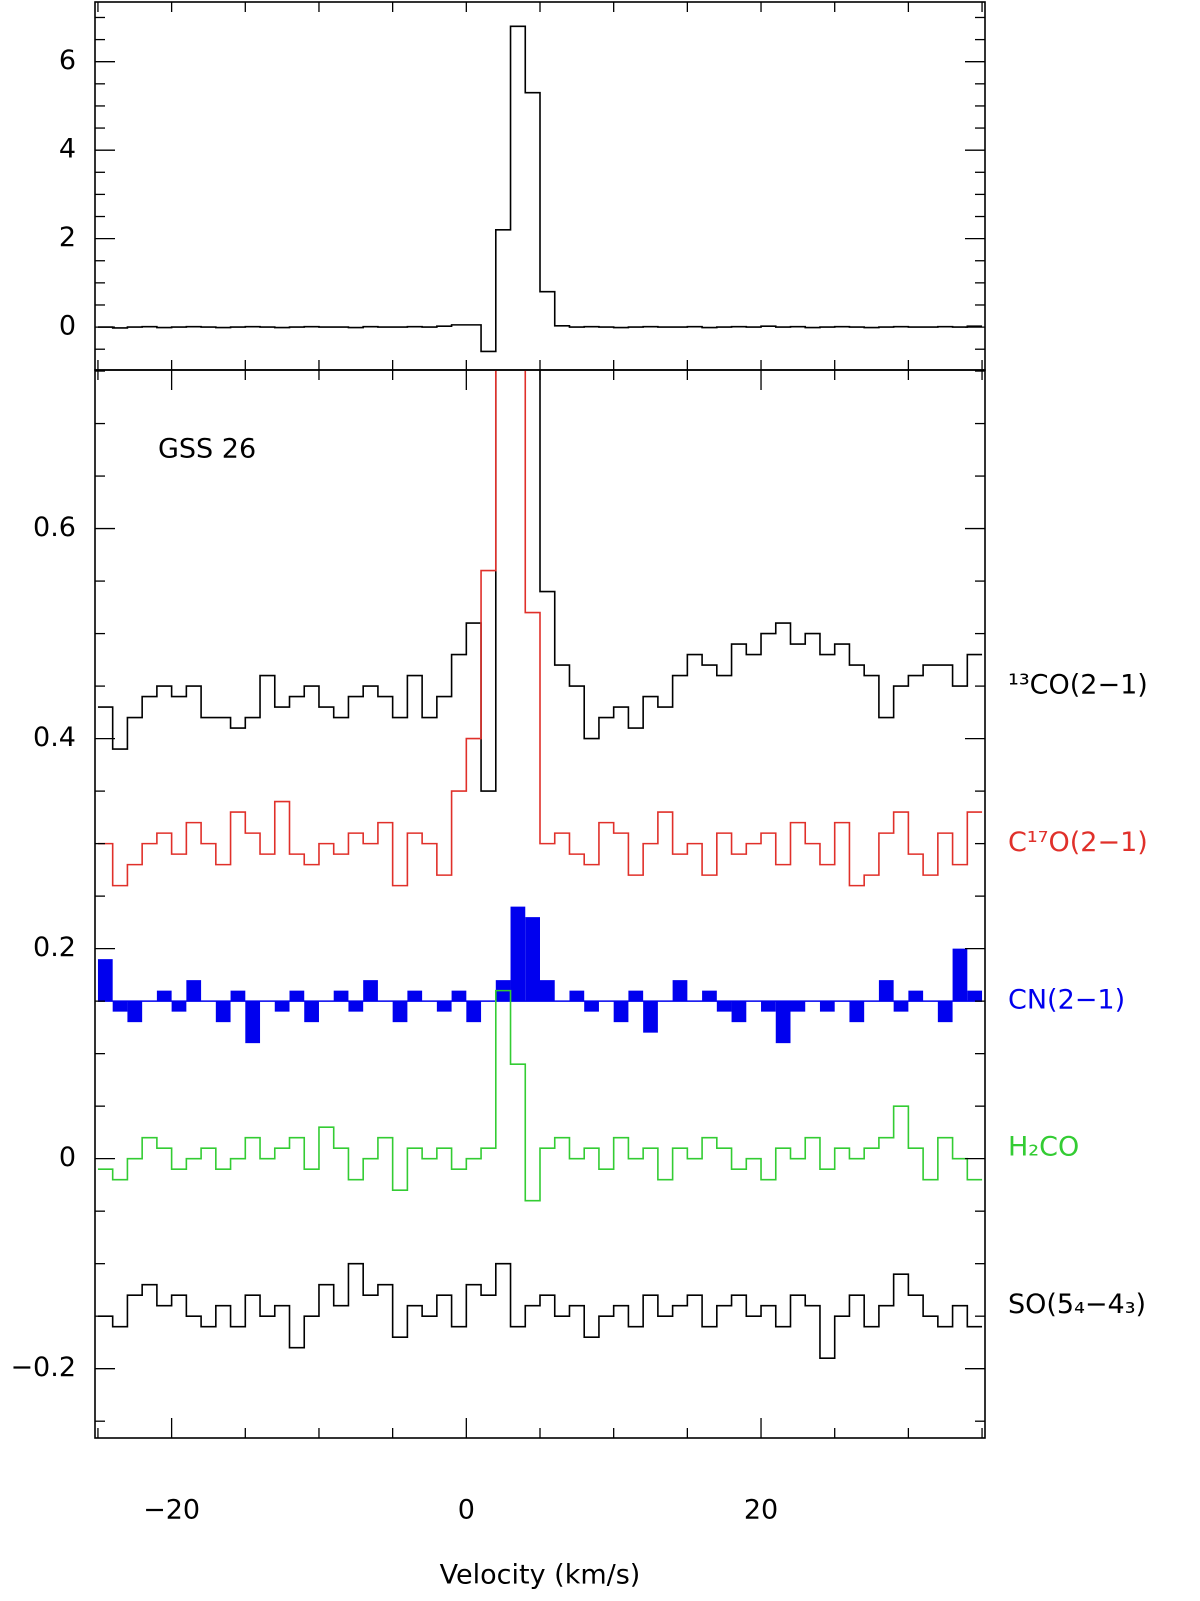 This screenshot has width=1200, height=1601. I want to click on y-tick-label: 0.6, so click(54, 527).